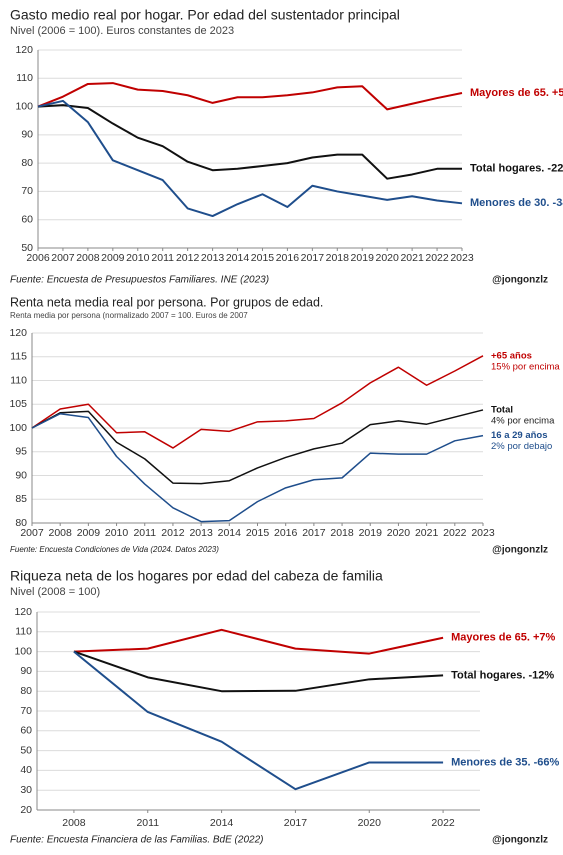 Image resolution: width=563 pixels, height=855 pixels. Describe the element at coordinates (26, 770) in the screenshot. I see `y-tick-label: 40` at that location.